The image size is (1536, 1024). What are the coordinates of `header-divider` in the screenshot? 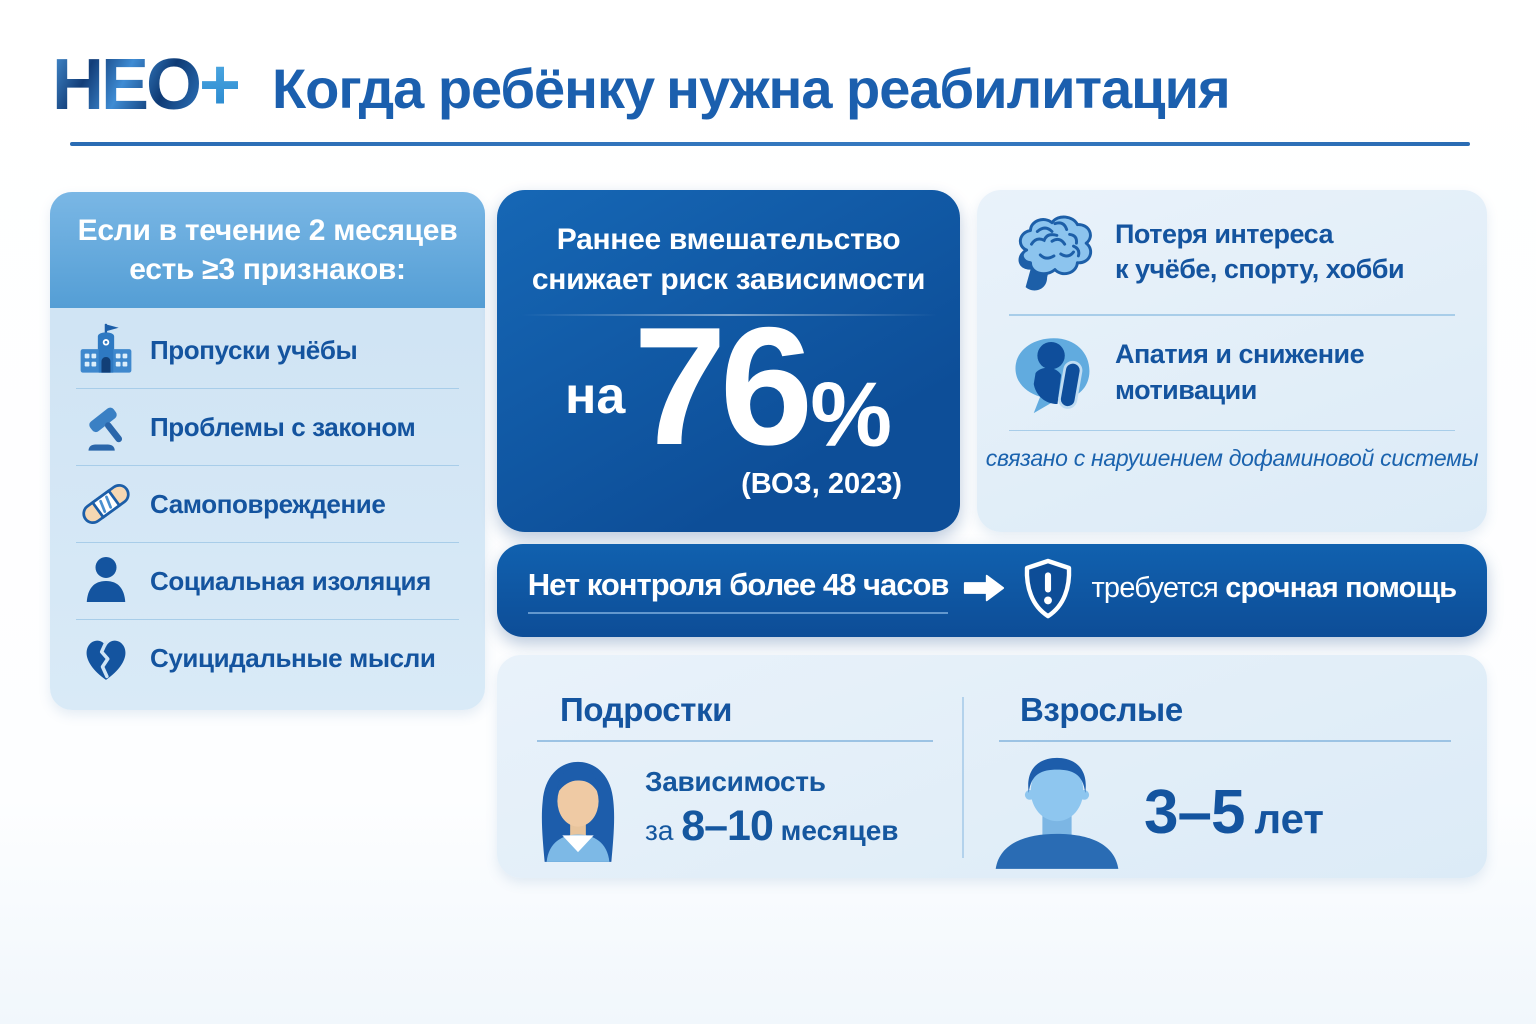 It's located at (770, 144).